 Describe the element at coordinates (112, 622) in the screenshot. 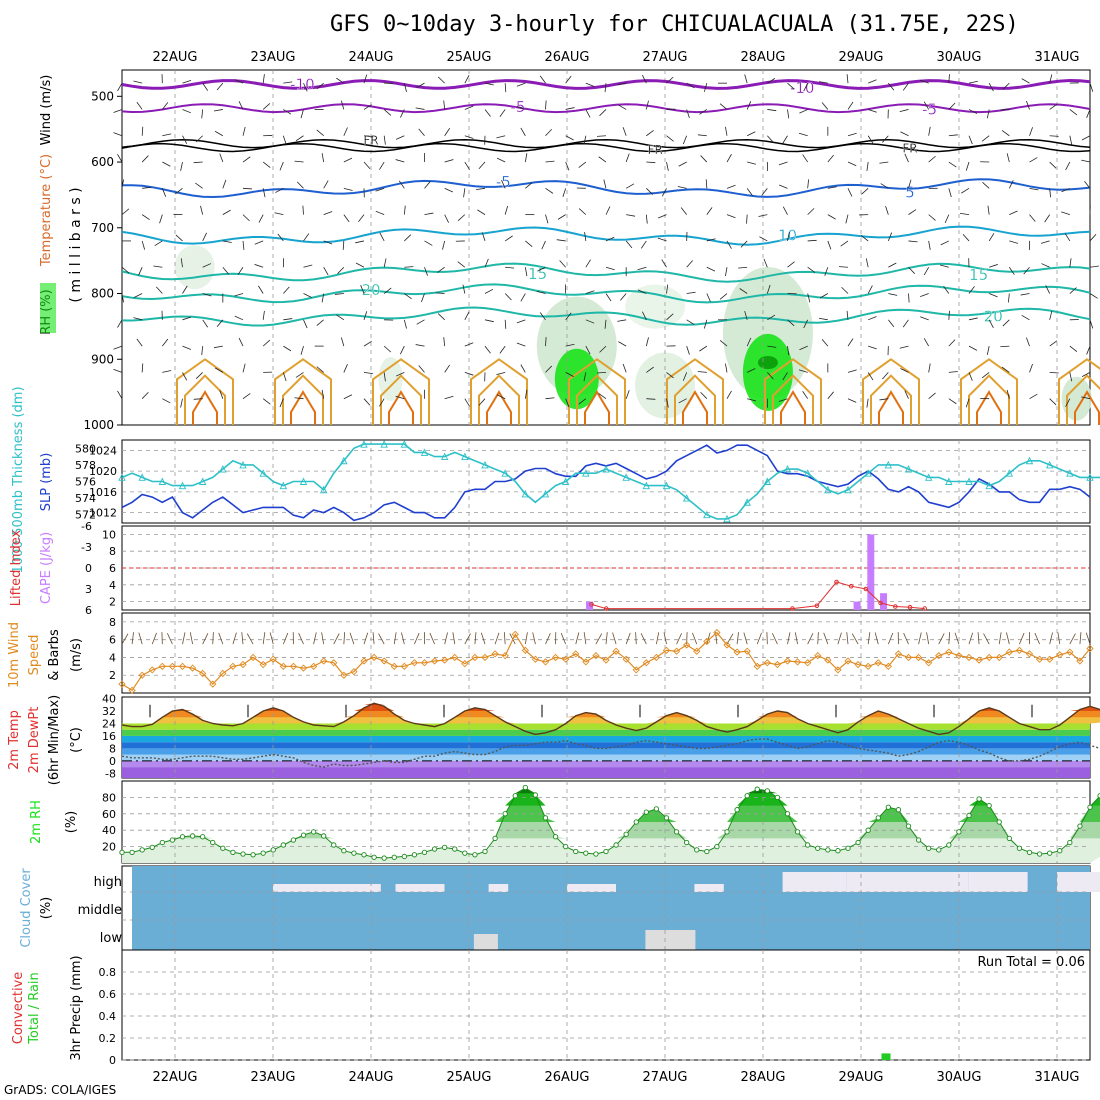

I see `wind10-tick-label: 8` at that location.